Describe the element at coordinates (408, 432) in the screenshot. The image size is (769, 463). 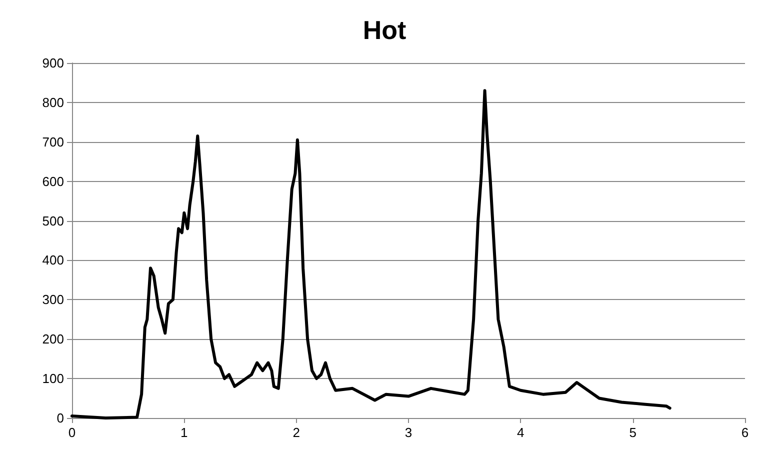
I see `x-tick-label: 3` at that location.